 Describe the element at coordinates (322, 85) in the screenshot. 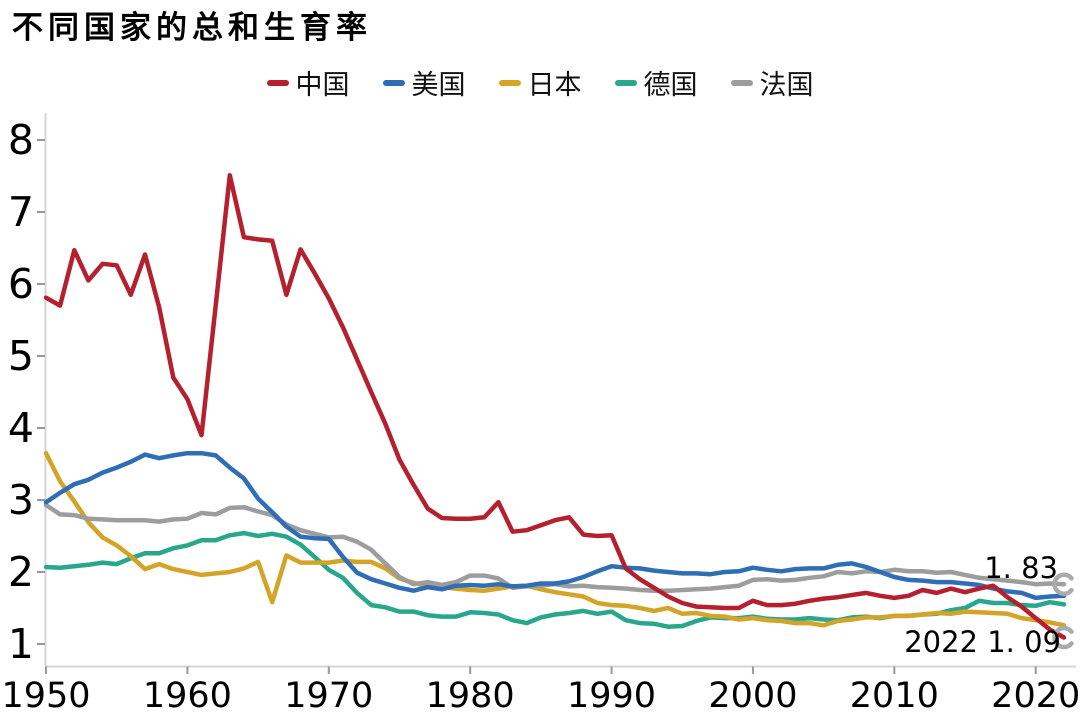

I see `legend-label: 中国` at that location.